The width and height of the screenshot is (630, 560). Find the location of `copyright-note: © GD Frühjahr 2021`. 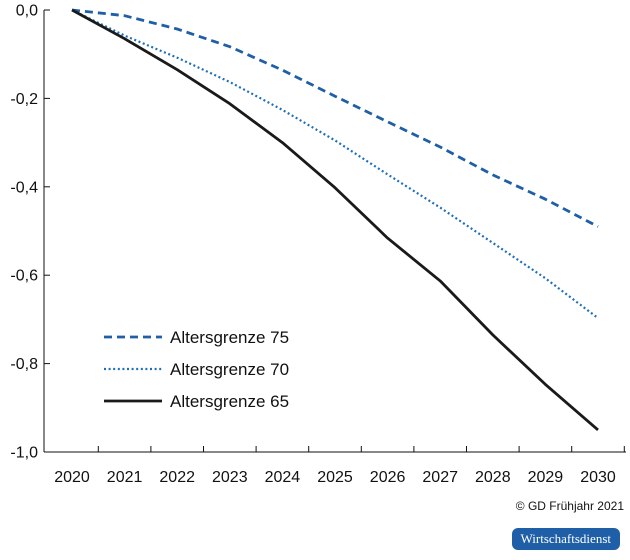

copyright-note: © GD Frühjahr 2021 is located at coordinates (569, 506).